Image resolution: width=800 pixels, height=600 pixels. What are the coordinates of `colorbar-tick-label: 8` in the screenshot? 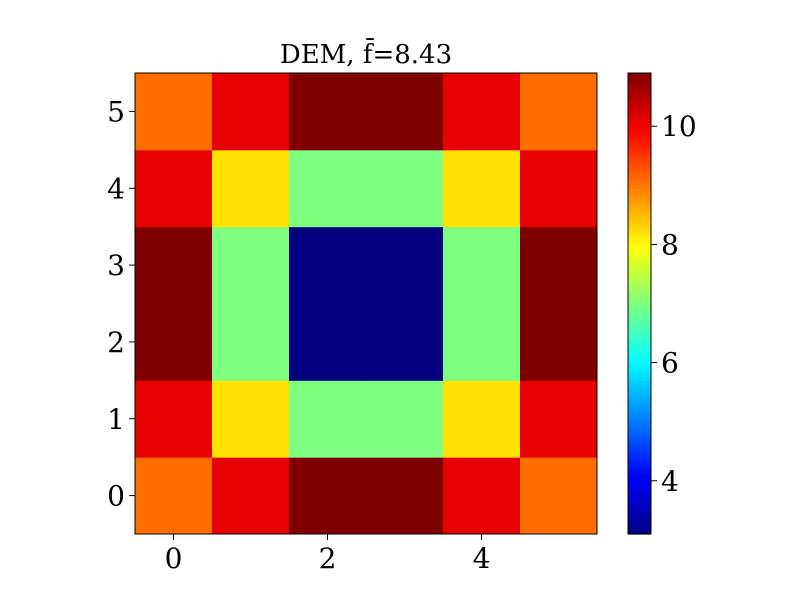 It's located at (670, 244).